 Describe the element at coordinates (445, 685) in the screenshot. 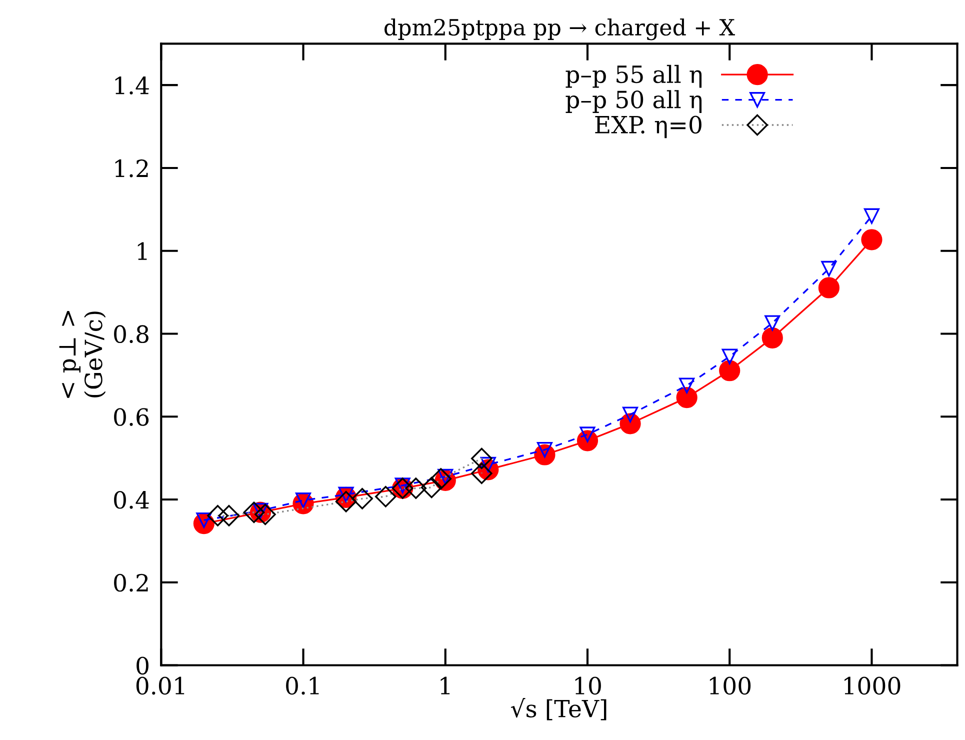

I see `x-tick-label: 1` at that location.